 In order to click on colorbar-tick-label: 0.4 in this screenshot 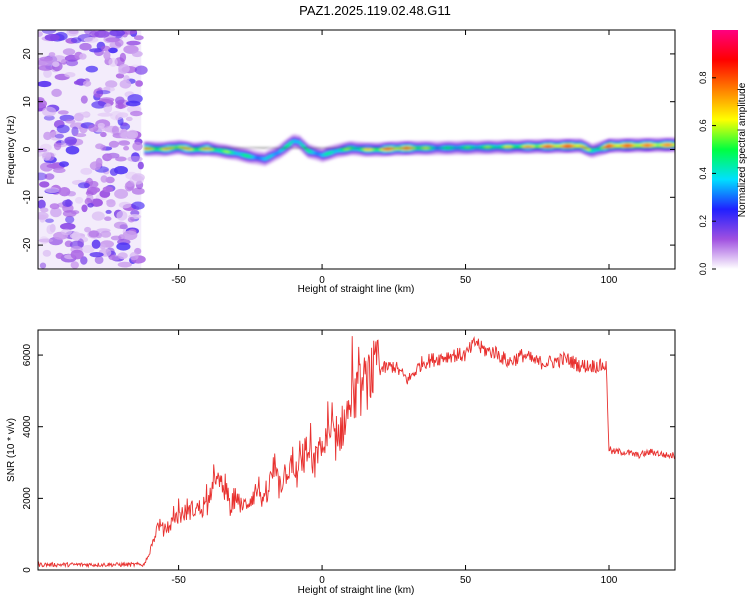, I will do `click(703, 173)`.